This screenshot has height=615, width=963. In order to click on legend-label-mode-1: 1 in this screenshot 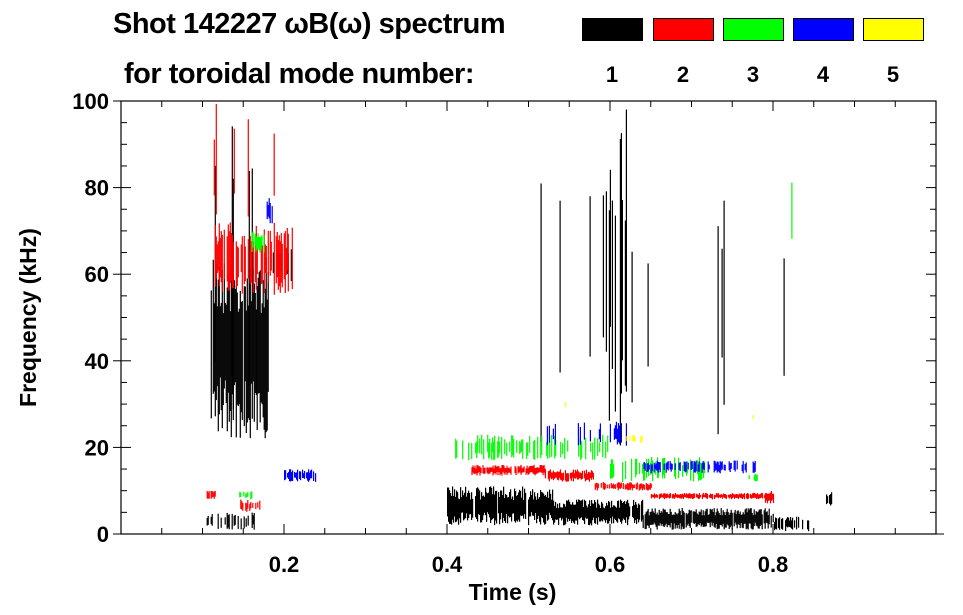, I will do `click(612, 74)`.